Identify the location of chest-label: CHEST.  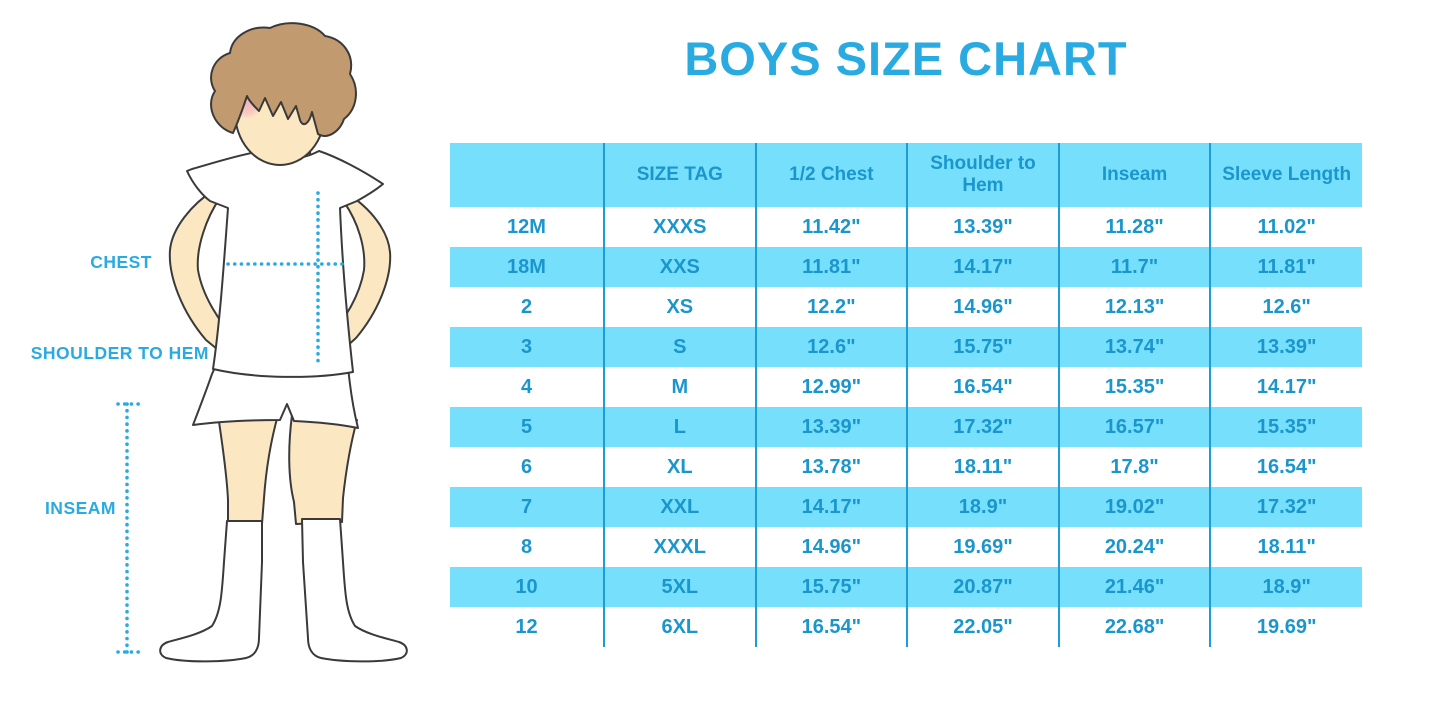
(121, 262).